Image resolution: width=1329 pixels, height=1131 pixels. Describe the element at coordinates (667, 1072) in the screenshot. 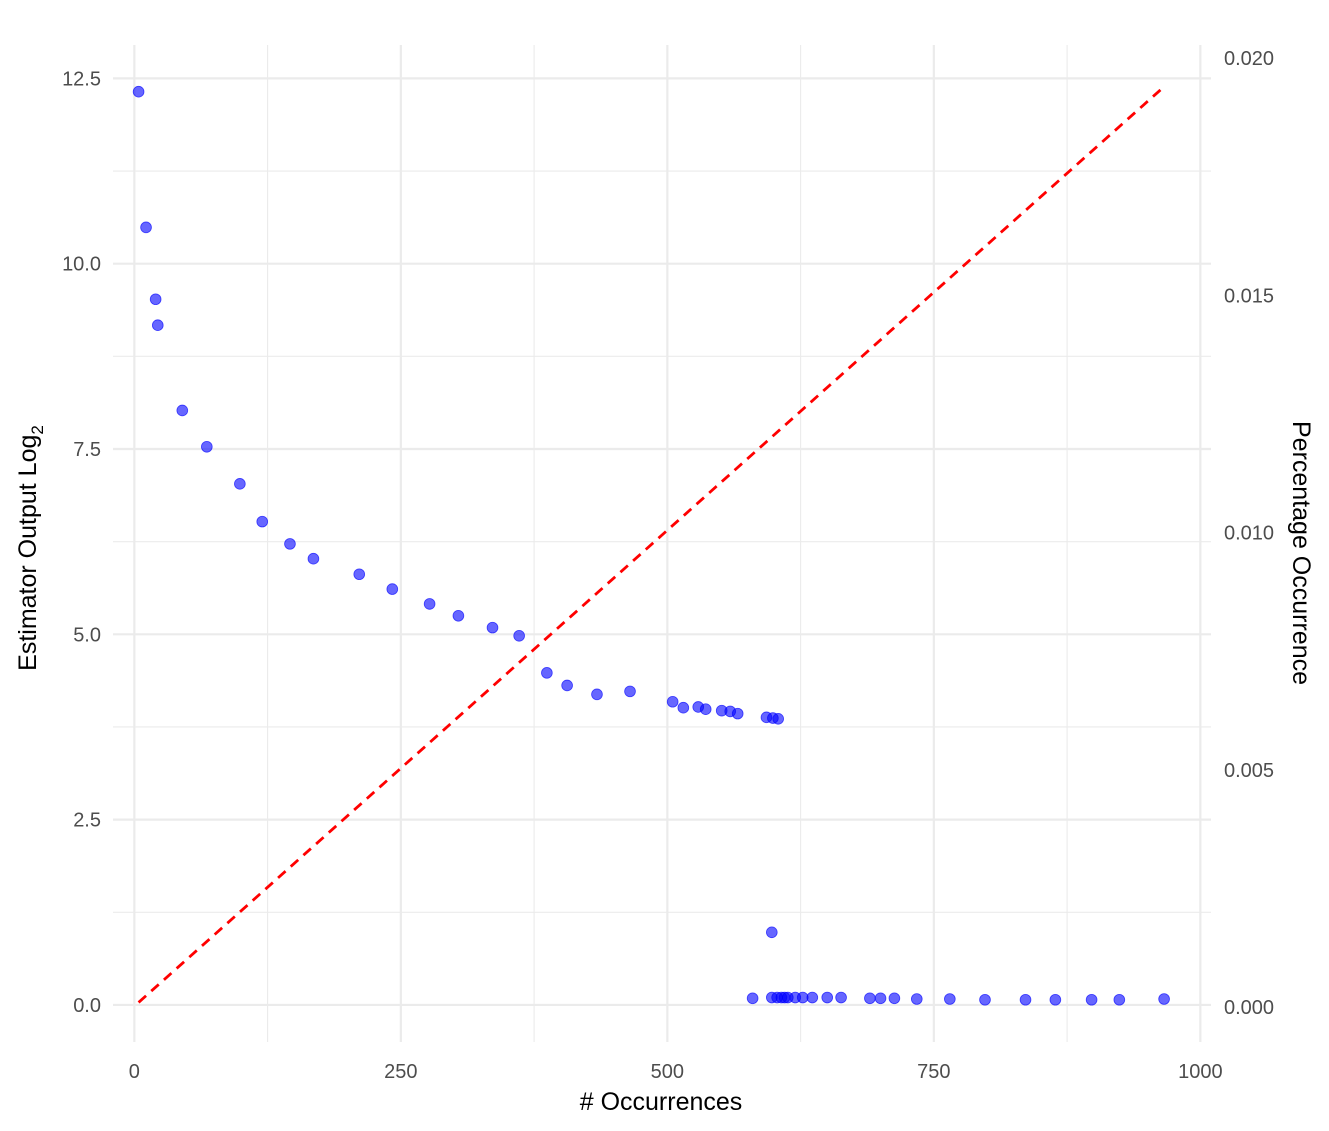

I see `x-tick-label: 500` at that location.